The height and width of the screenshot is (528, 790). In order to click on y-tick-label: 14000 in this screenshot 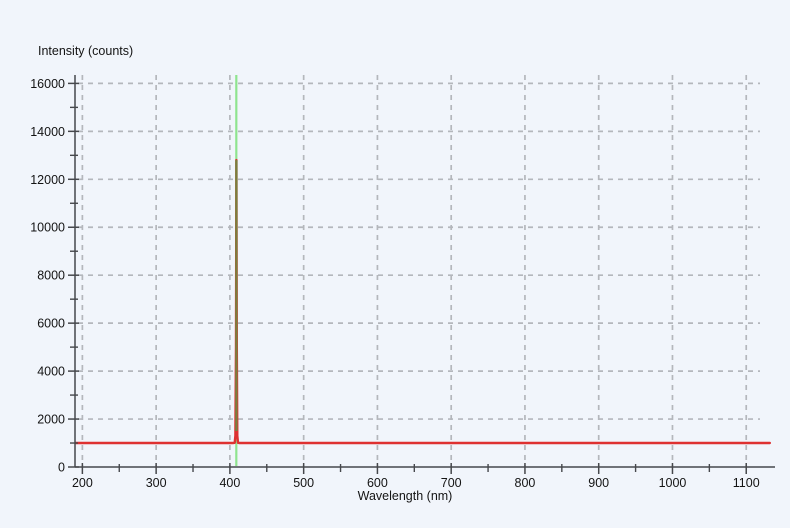, I will do `click(47, 132)`.